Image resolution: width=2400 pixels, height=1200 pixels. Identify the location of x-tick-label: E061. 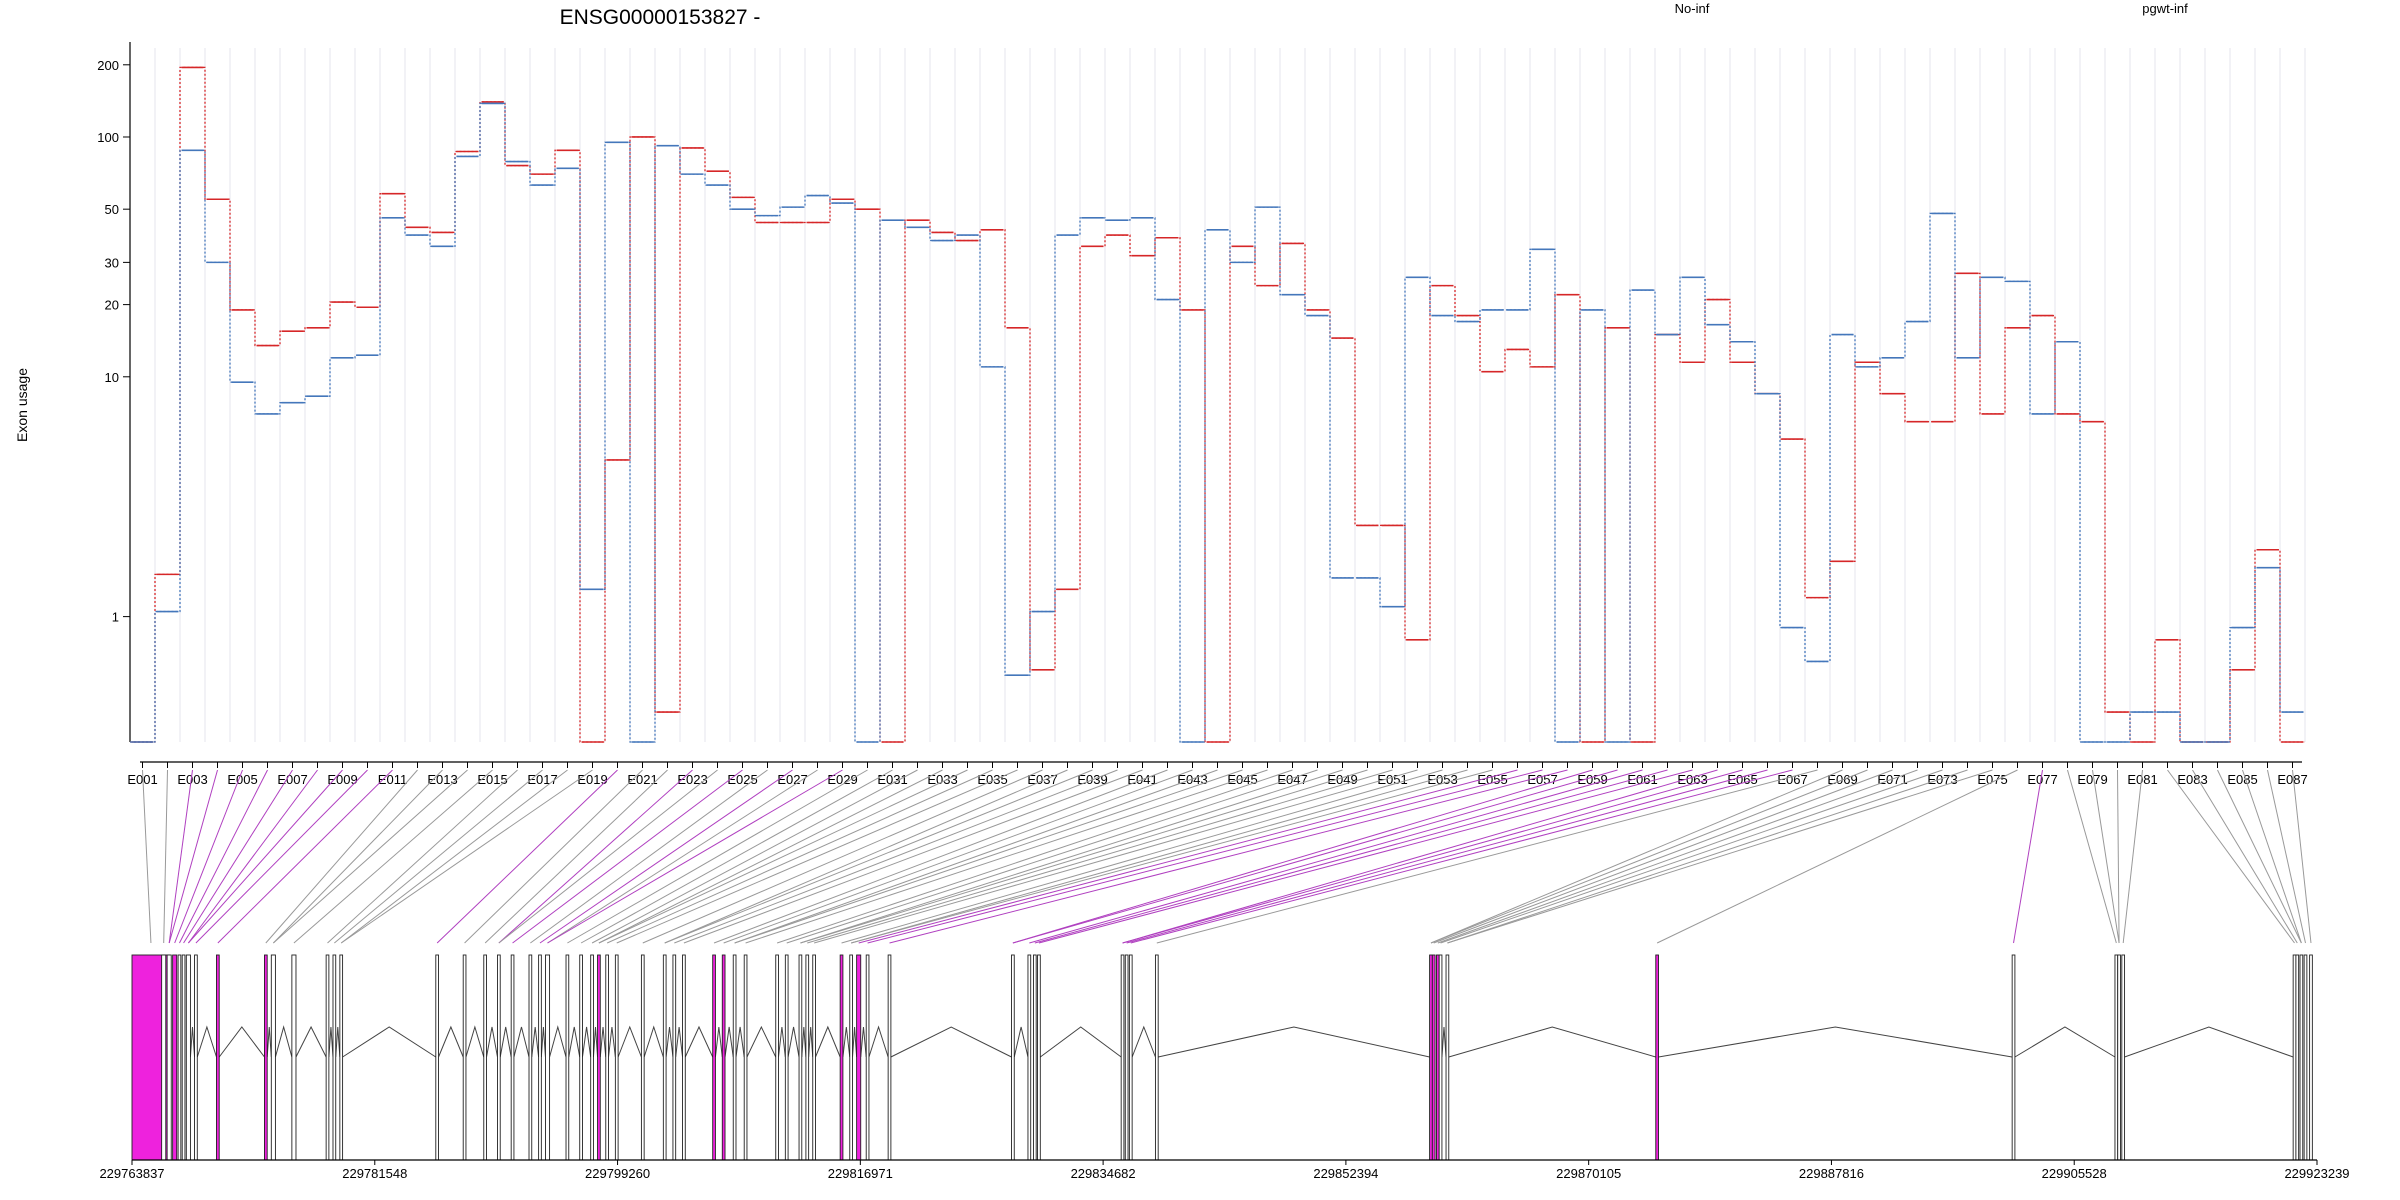
(1642, 779).